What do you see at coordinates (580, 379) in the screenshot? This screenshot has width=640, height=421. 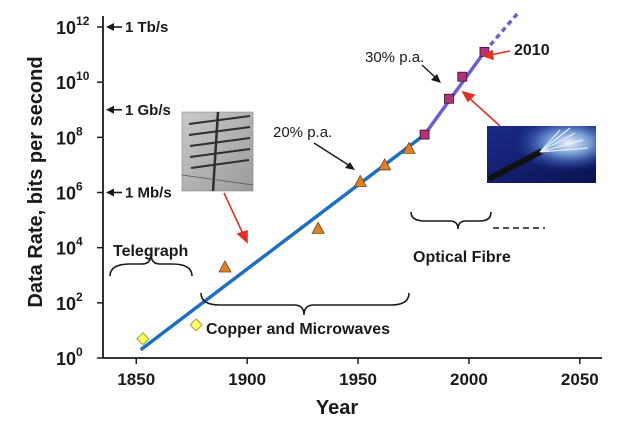 I see `x-tick-label: 2050` at bounding box center [580, 379].